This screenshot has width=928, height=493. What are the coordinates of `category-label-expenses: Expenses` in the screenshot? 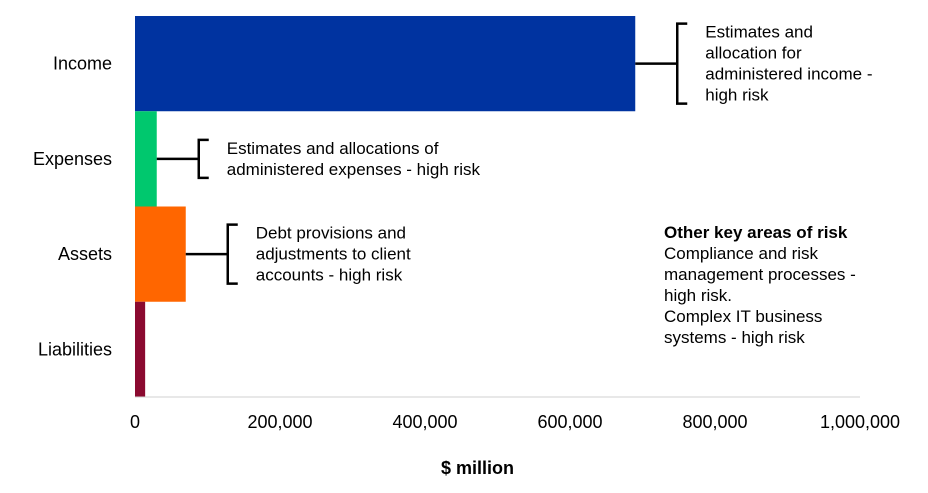 It's located at (72, 159).